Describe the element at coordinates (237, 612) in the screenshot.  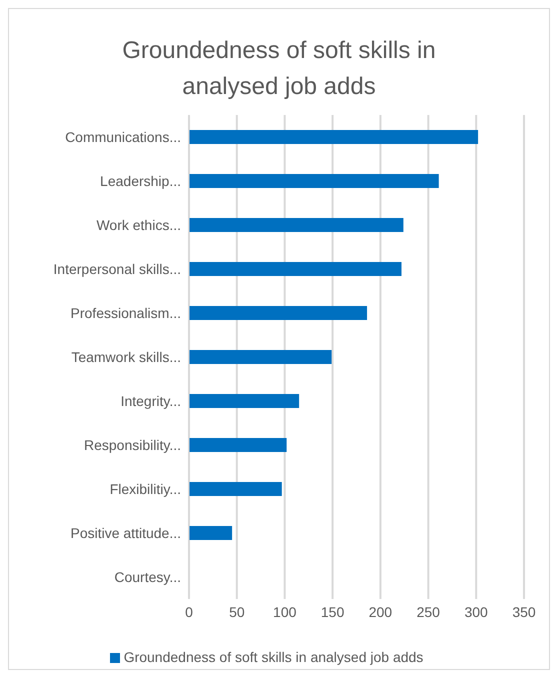
I see `x-tick-label: 50` at that location.